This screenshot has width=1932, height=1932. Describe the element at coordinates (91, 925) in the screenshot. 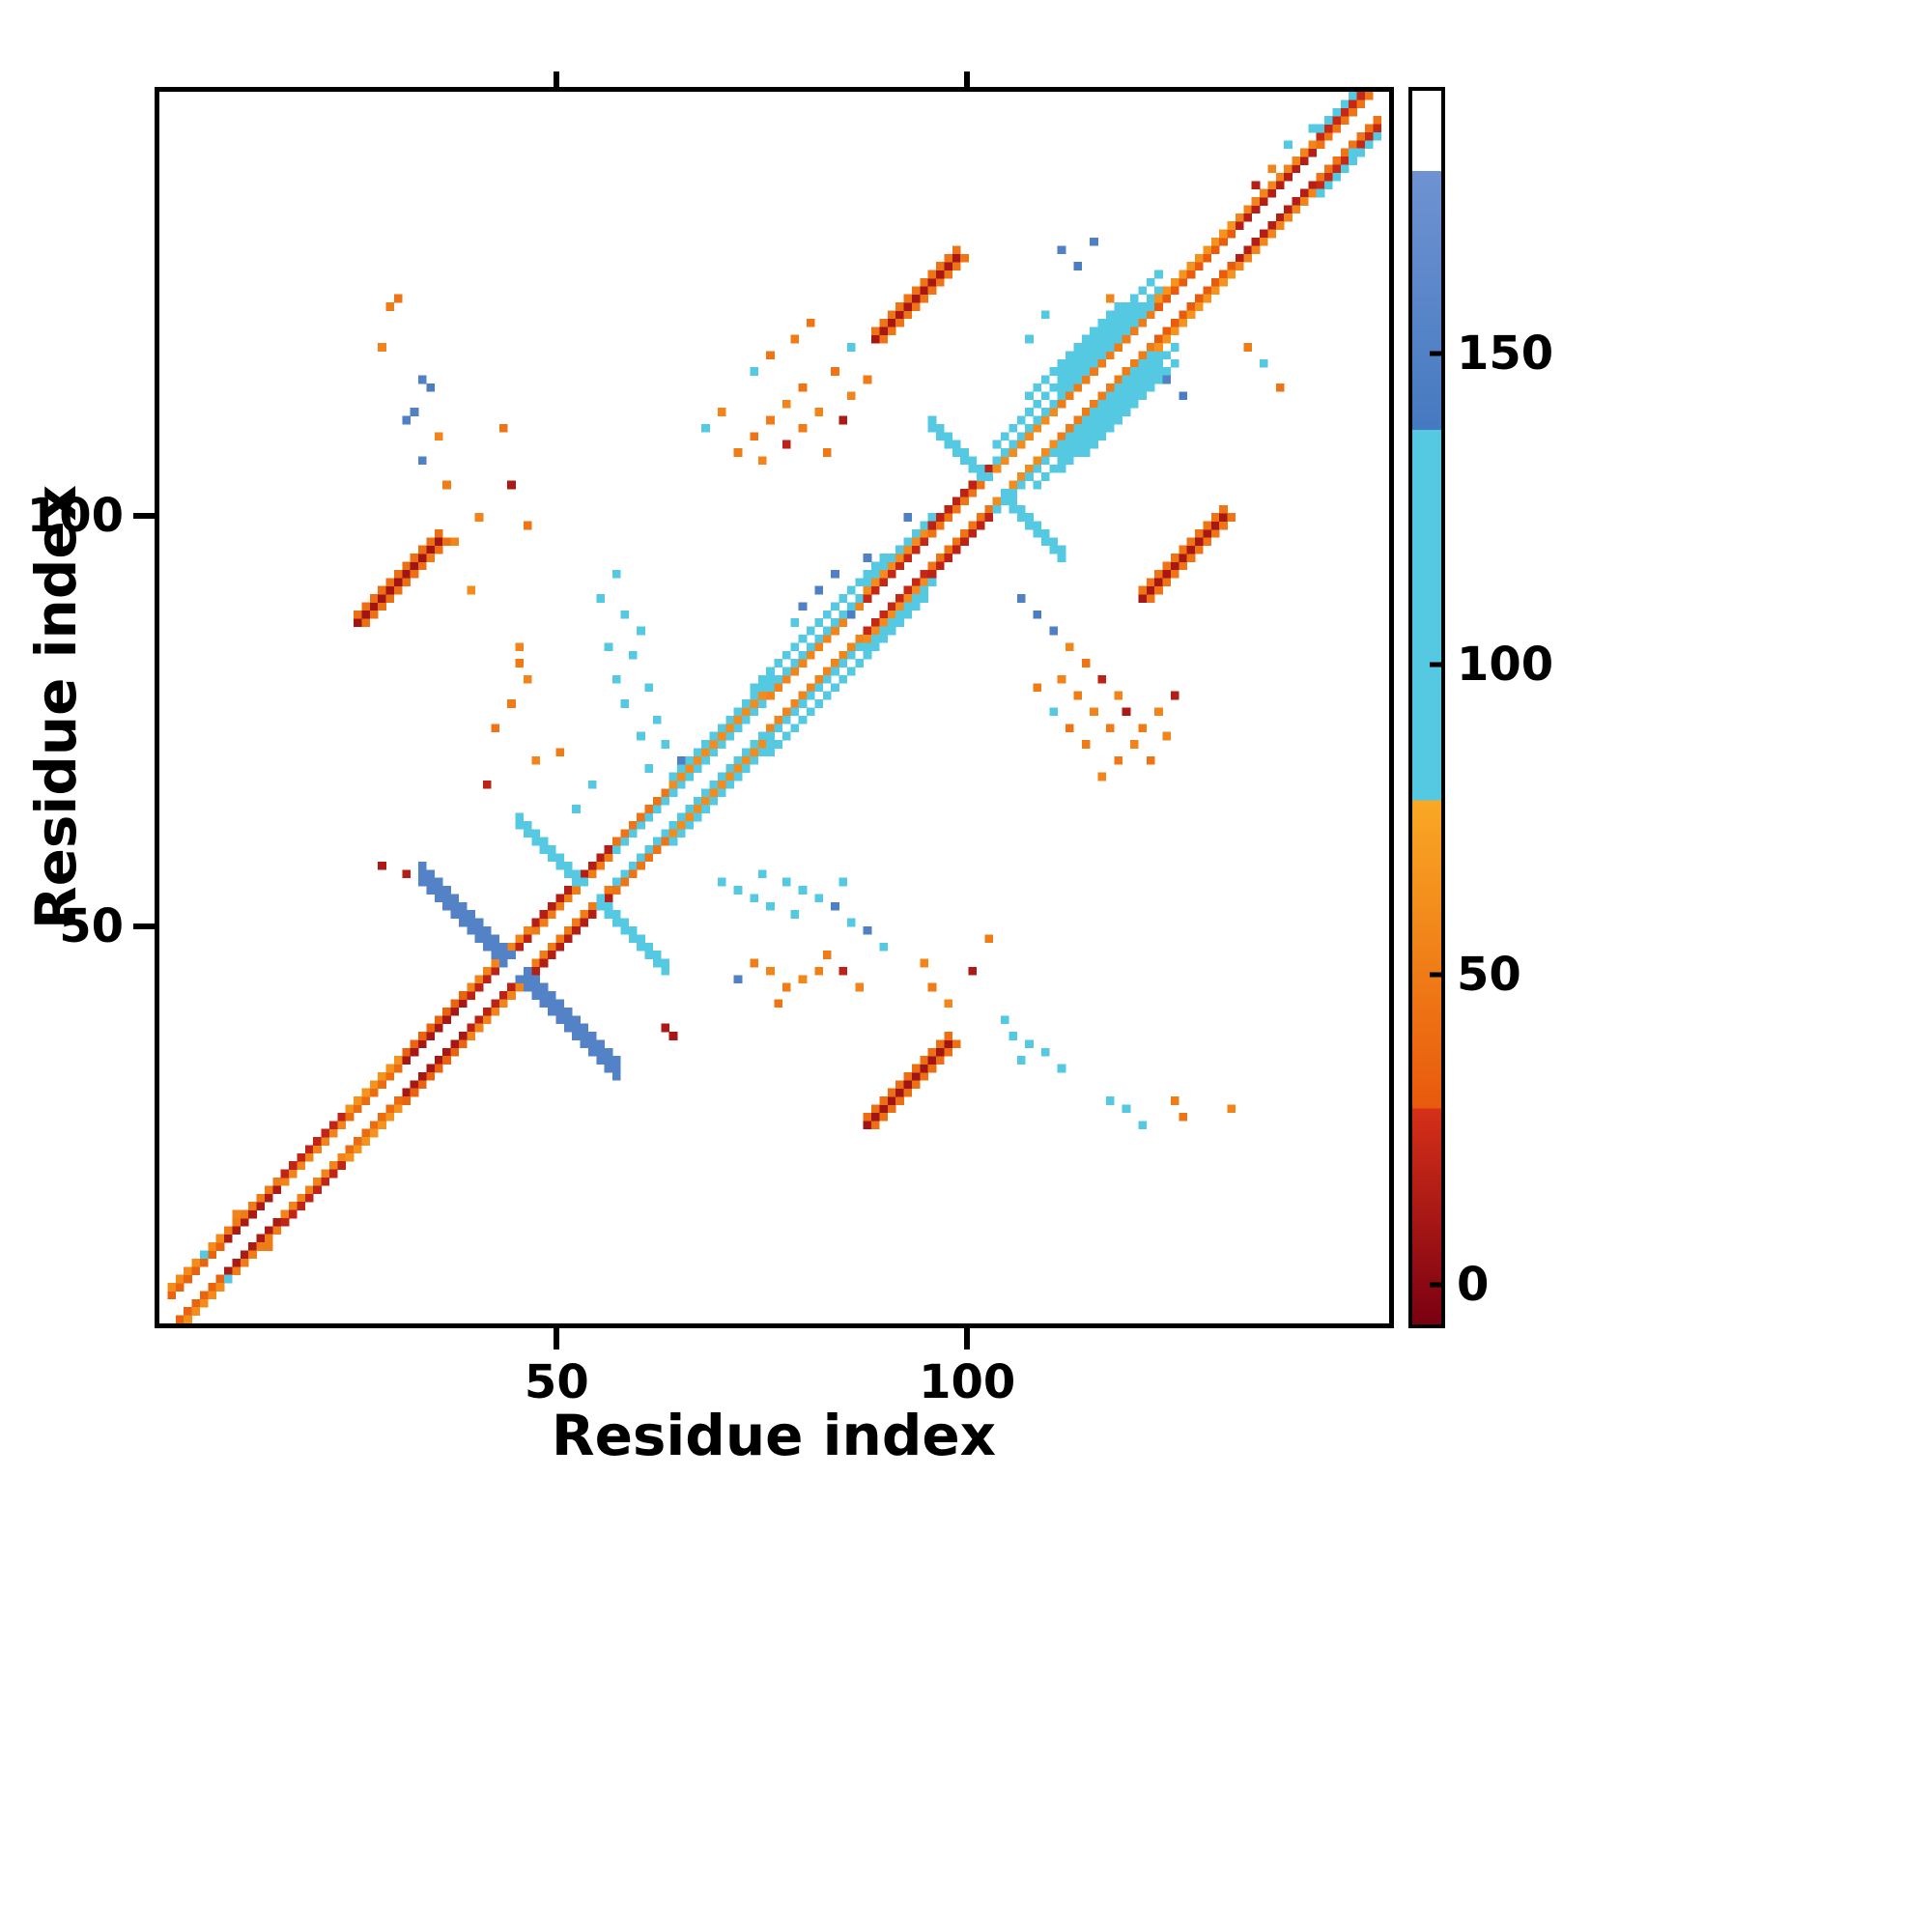

I see `y-tick-label: 50` at that location.